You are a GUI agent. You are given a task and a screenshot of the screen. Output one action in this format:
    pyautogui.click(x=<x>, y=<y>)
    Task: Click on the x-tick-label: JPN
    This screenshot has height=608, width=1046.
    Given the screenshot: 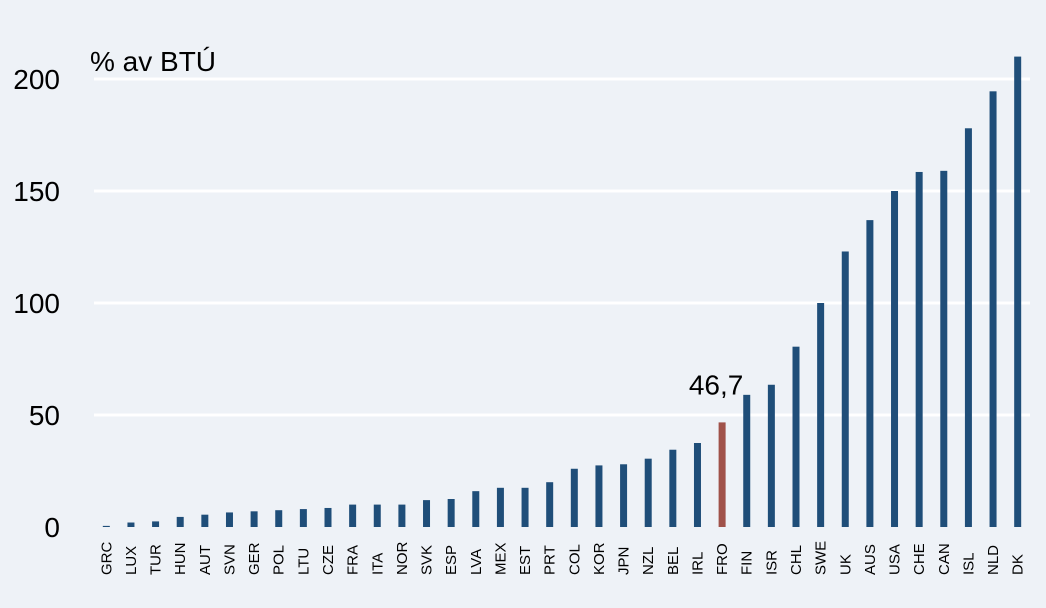 What is the action you would take?
    pyautogui.click(x=624, y=561)
    